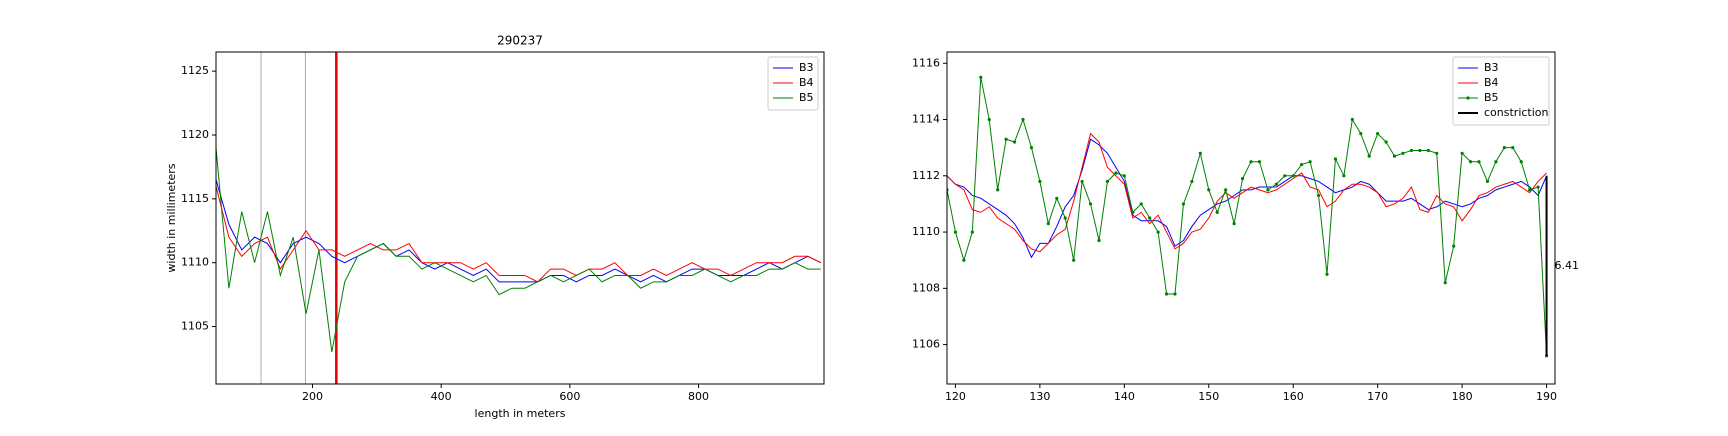  What do you see at coordinates (195, 326) in the screenshot?
I see `y-tick-label: 1105` at bounding box center [195, 326].